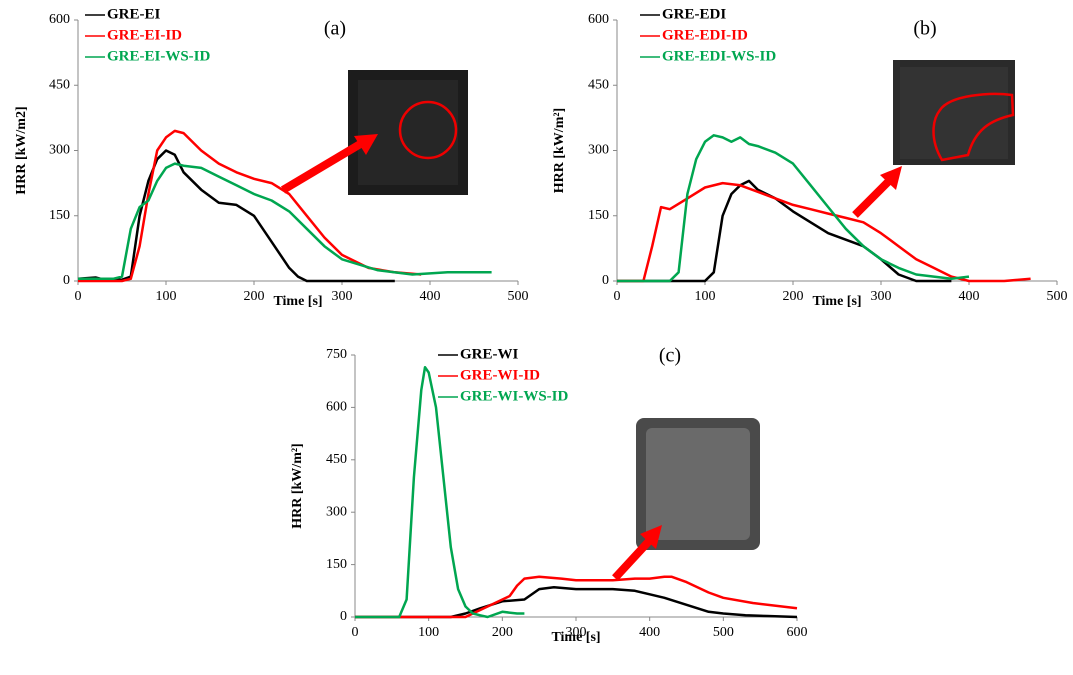  Describe the element at coordinates (134, 14) in the screenshot. I see `legend-label: GRE-EI` at that location.